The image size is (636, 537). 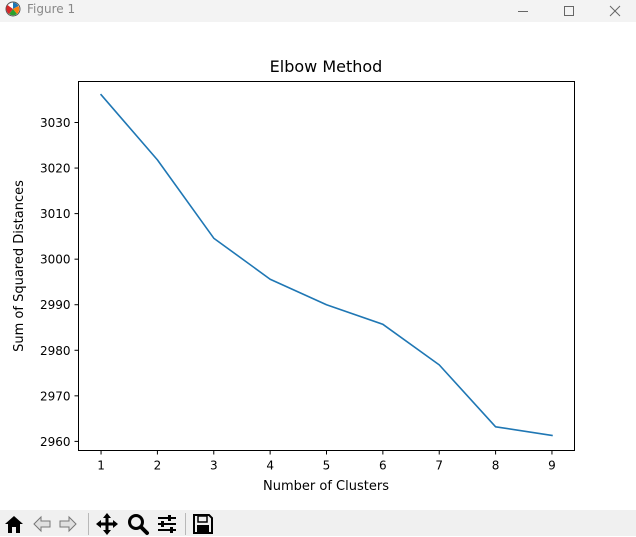 I want to click on window-titlebar: Figure 1, so click(x=318, y=11).